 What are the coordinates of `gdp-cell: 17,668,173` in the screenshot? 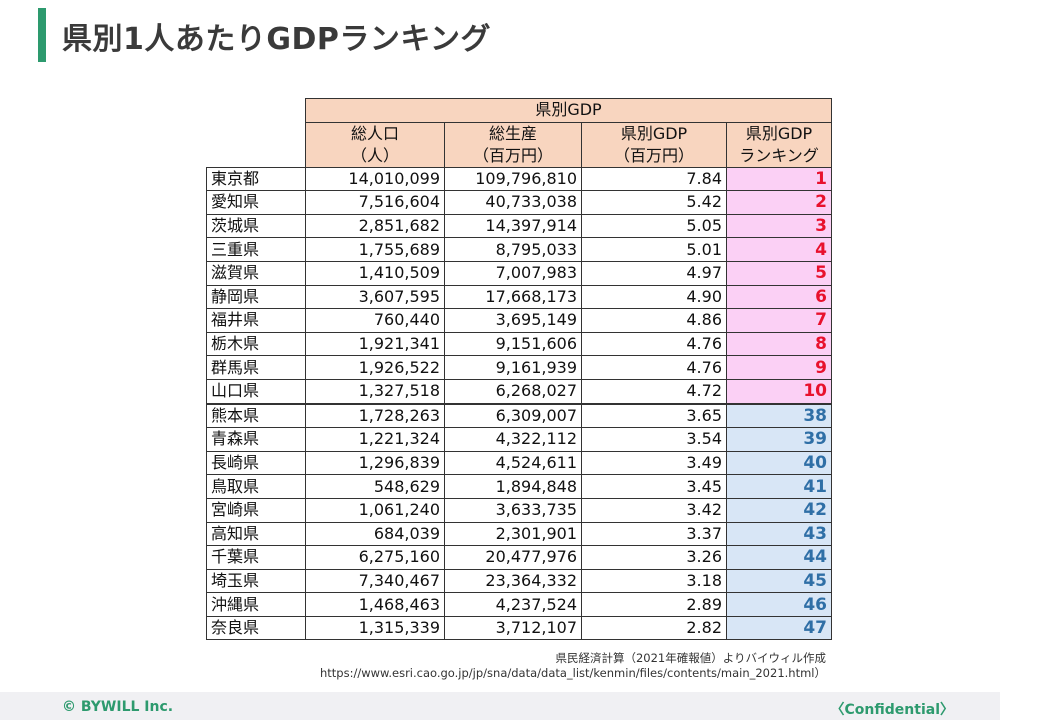 It's located at (513, 297).